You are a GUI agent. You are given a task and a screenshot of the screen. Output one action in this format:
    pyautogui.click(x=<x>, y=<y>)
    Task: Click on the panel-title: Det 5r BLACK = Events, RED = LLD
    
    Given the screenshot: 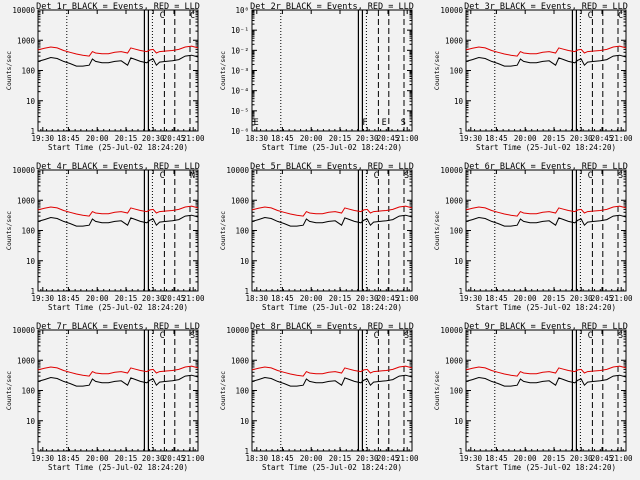 What is the action you would take?
    pyautogui.click(x=332, y=167)
    